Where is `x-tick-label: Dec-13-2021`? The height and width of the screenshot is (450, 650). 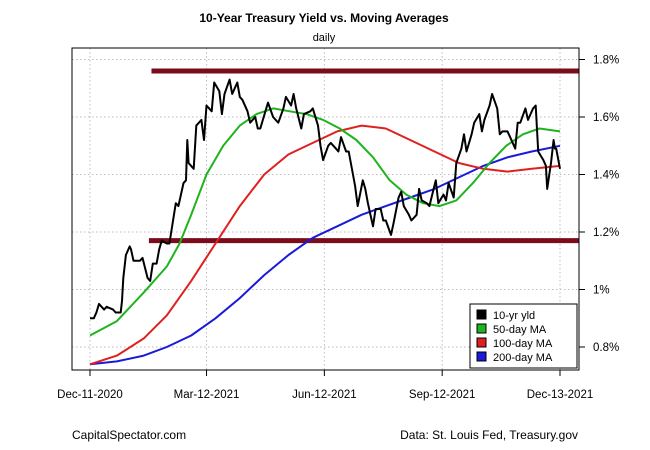
x-tick-label: Dec-13-2021 is located at coordinates (560, 395).